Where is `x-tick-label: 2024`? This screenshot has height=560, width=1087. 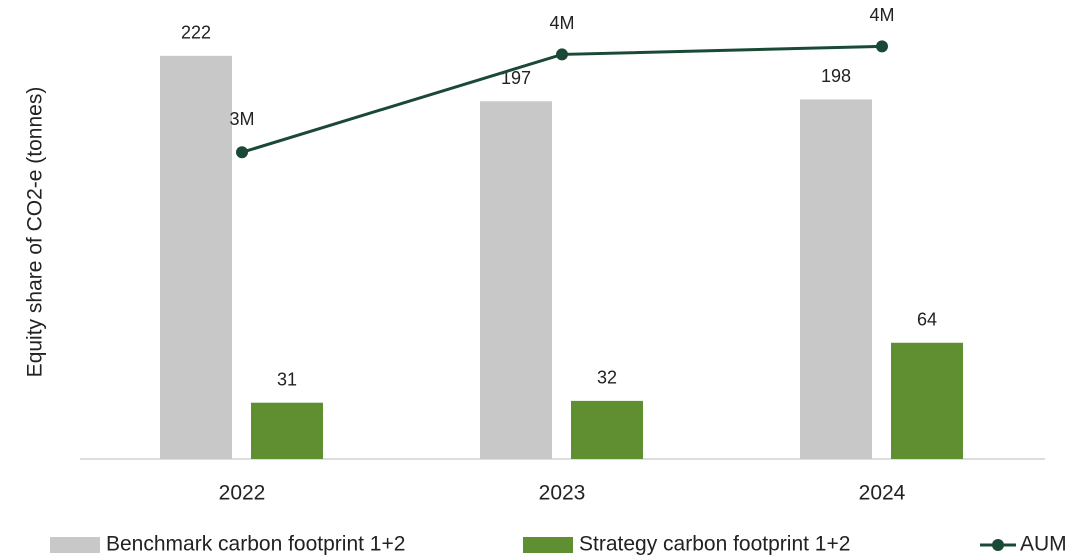
x-tick-label: 2024 is located at coordinates (882, 493).